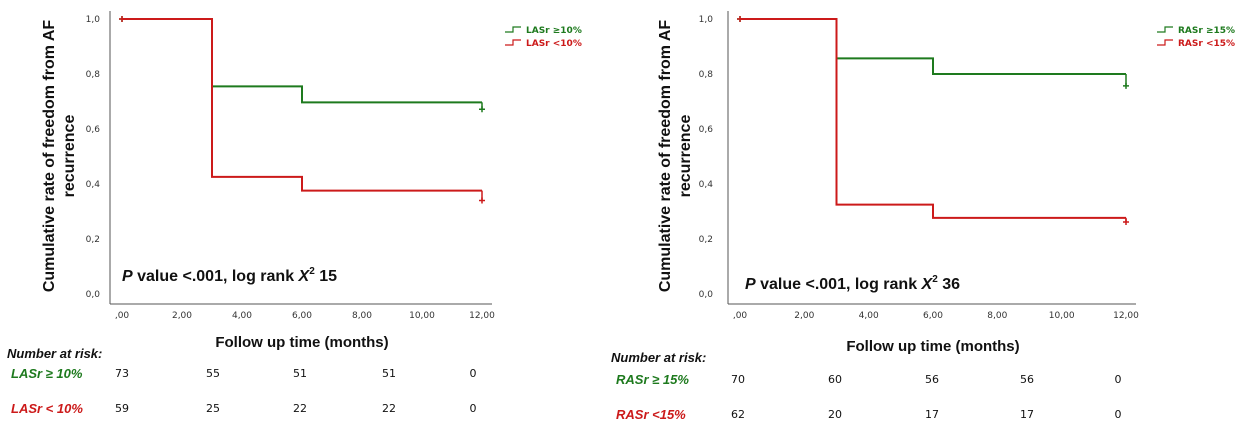 This screenshot has width=1242, height=421. Describe the element at coordinates (554, 44) in the screenshot. I see `legend-label: LASr <10%` at that location.